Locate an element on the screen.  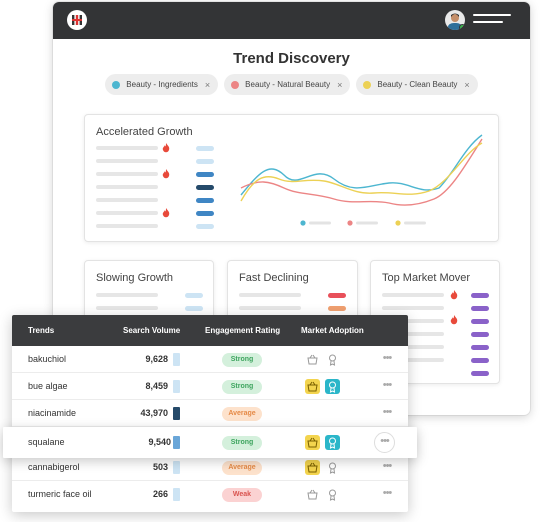
filter-chip-ingredients: Beauty - Ingredients × is located at coordinates (162, 84).